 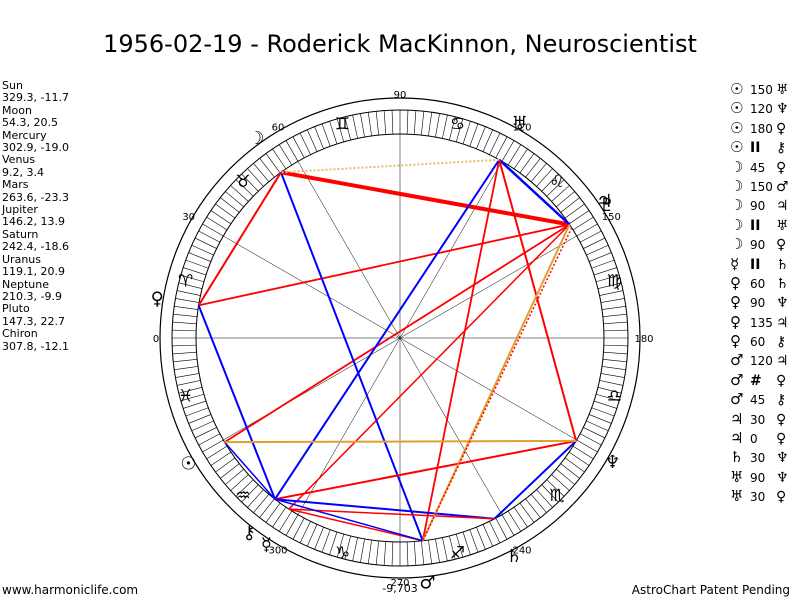 What do you see at coordinates (755, 148) in the screenshot?
I see `aspect-angle: II` at bounding box center [755, 148].